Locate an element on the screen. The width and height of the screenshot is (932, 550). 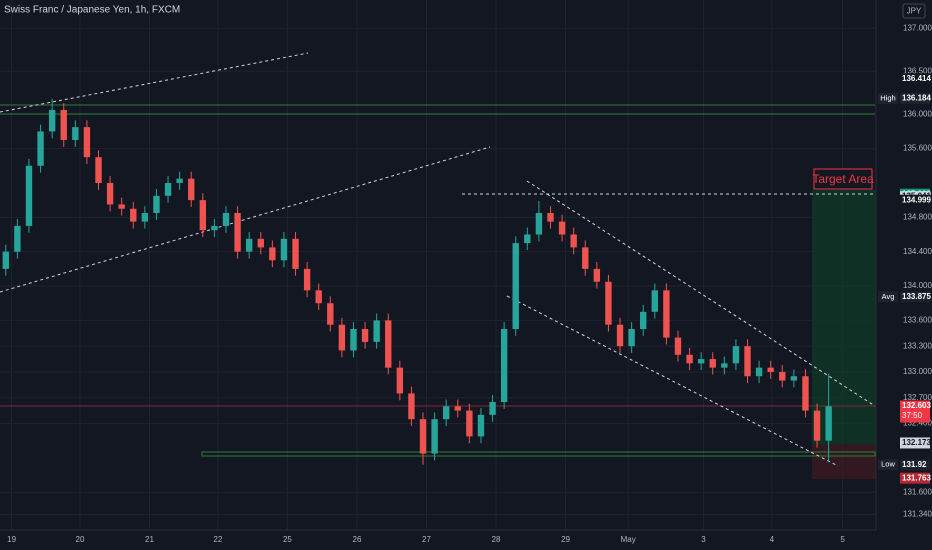
price-badge-label: 136.414 is located at coordinates (916, 78).